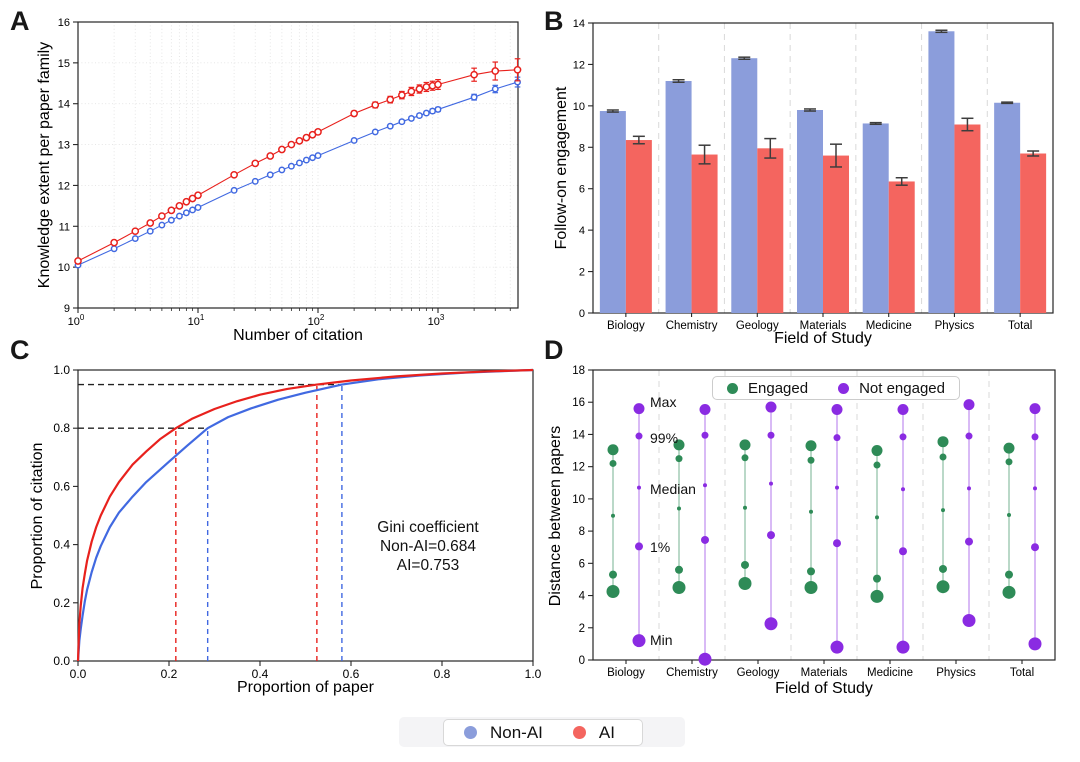 The height and width of the screenshot is (762, 1080). What do you see at coordinates (64, 227) in the screenshot?
I see `svg-text: 11` at bounding box center [64, 227].